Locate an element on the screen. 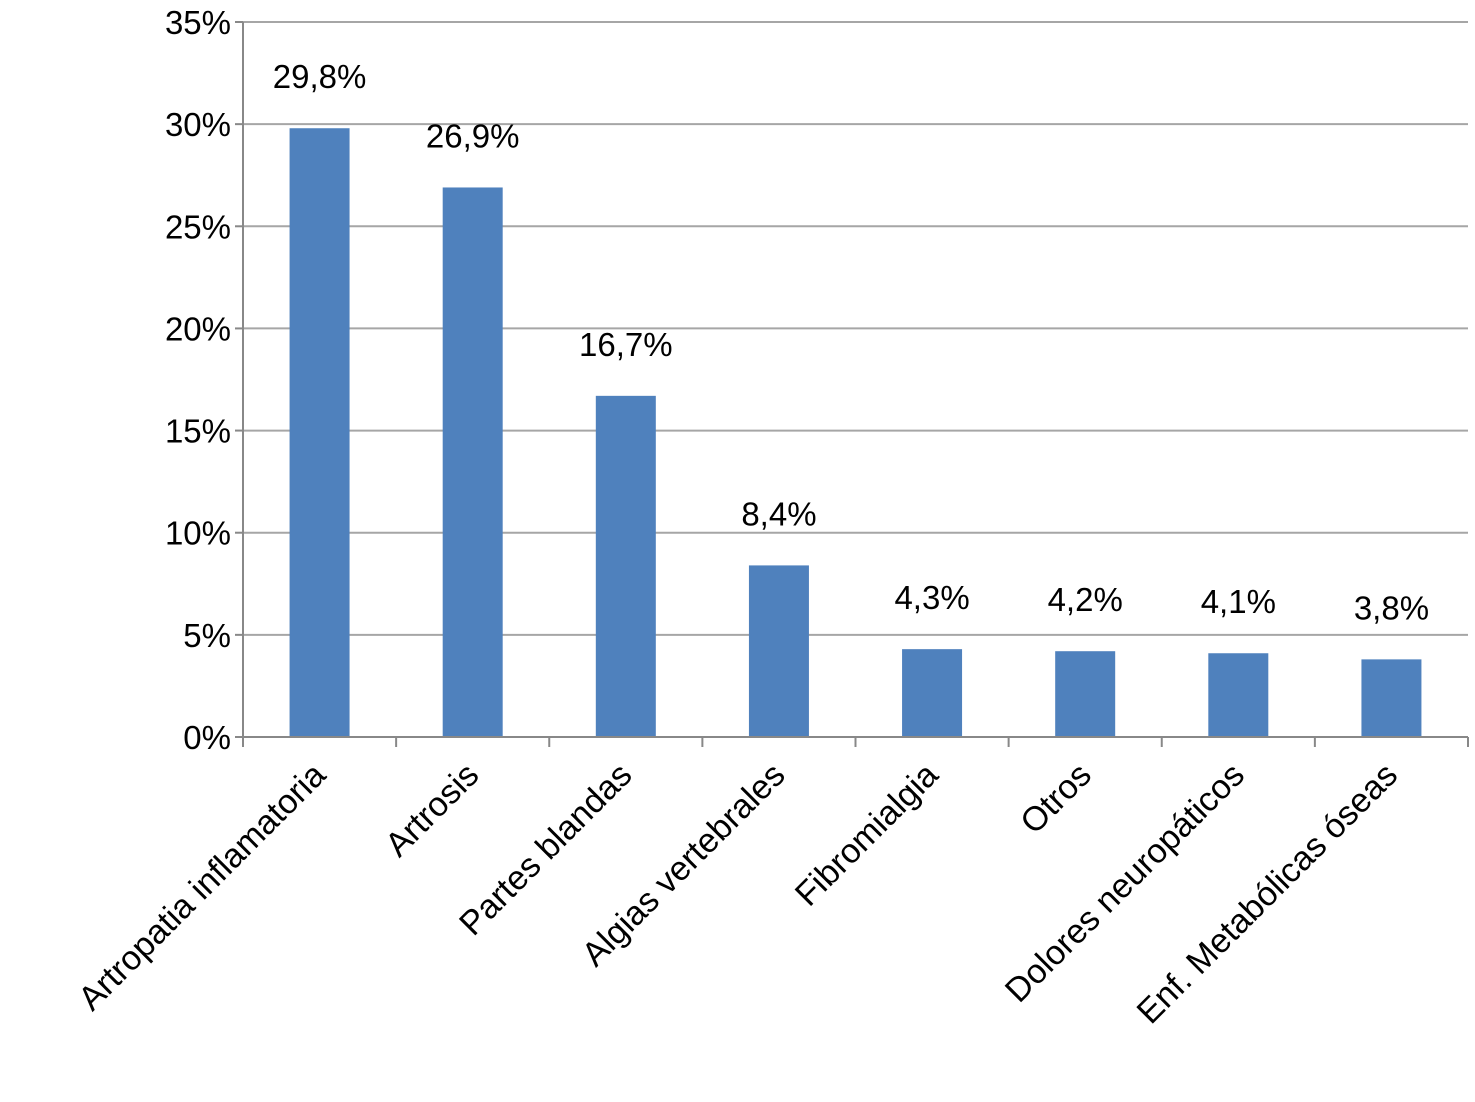  x-tick-label: Artrosis is located at coordinates (432, 810).